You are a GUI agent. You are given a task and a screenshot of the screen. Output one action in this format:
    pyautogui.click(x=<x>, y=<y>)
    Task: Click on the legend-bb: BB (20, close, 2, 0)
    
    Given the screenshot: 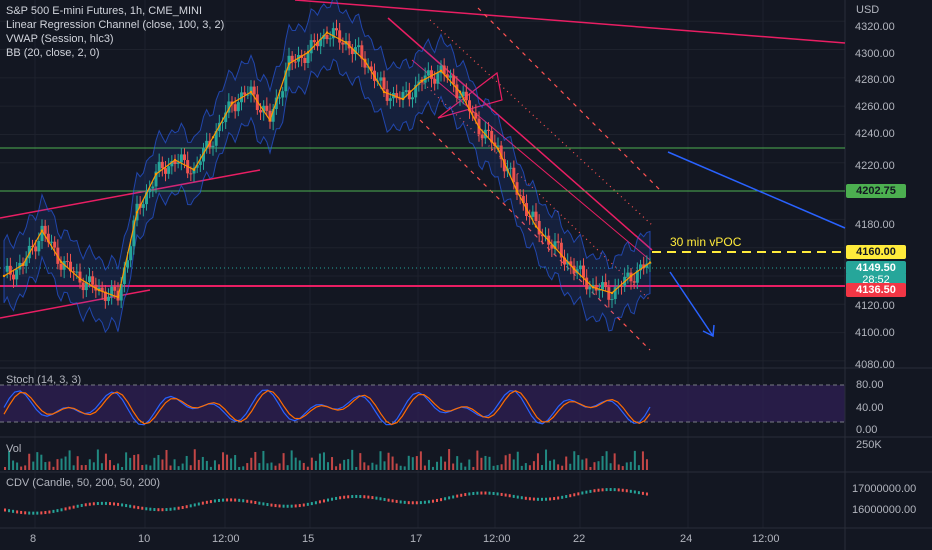 What is the action you would take?
    pyautogui.click(x=53, y=53)
    